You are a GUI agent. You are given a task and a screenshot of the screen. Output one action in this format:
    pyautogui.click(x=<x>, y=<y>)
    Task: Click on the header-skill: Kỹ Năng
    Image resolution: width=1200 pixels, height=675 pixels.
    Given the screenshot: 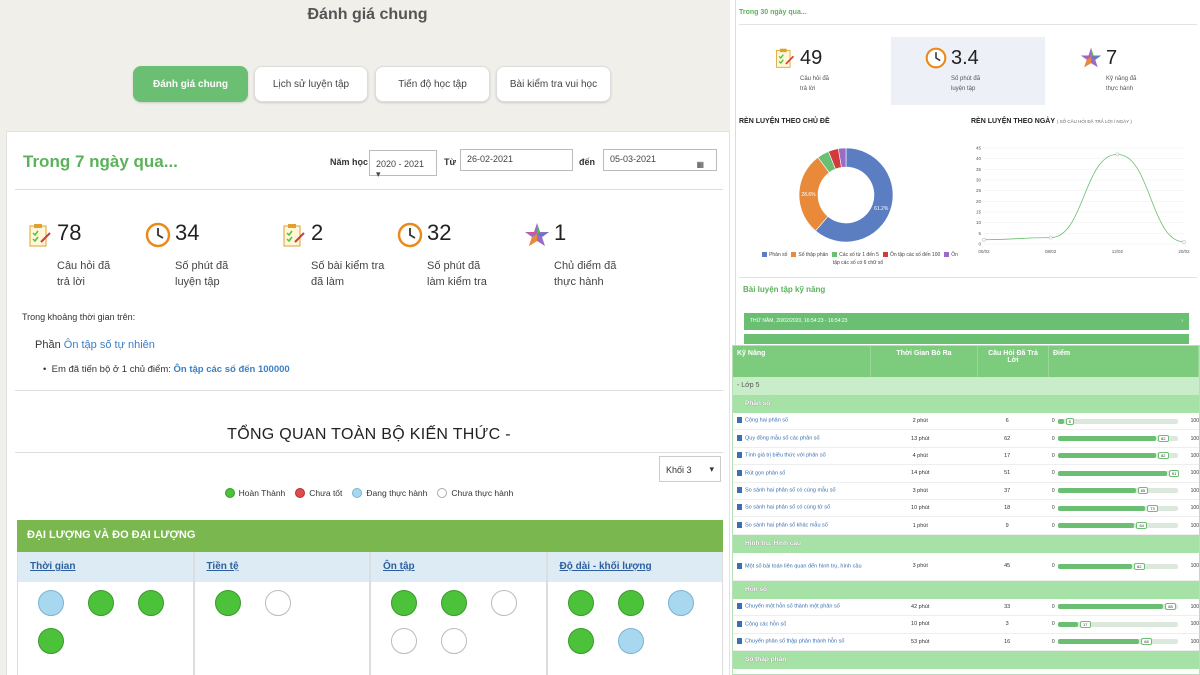 What is the action you would take?
    pyautogui.click(x=802, y=361)
    